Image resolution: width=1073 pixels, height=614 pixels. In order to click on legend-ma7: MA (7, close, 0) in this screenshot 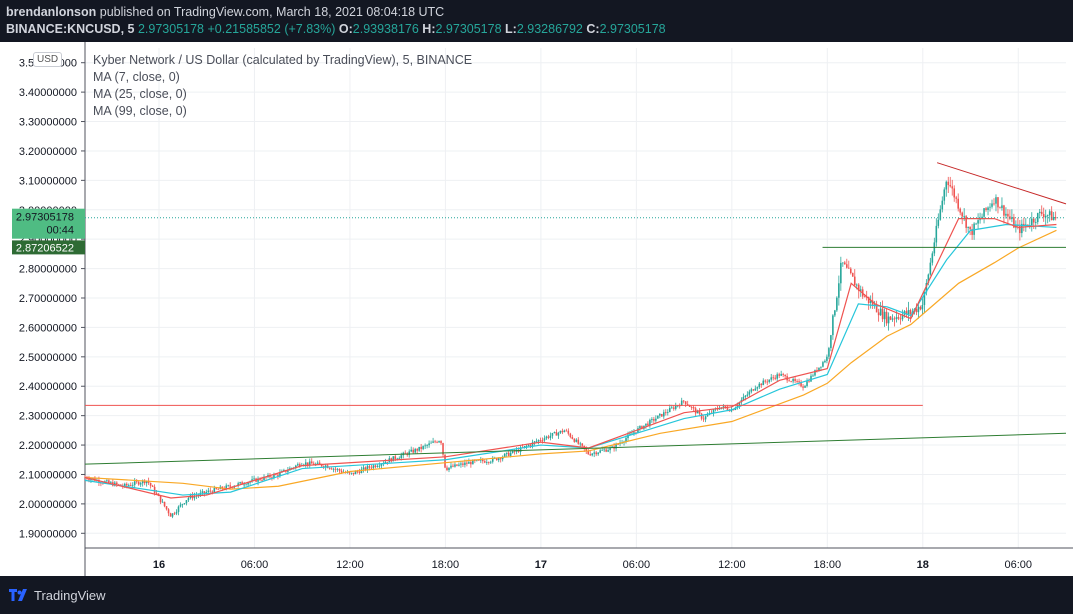, I will do `click(136, 77)`.